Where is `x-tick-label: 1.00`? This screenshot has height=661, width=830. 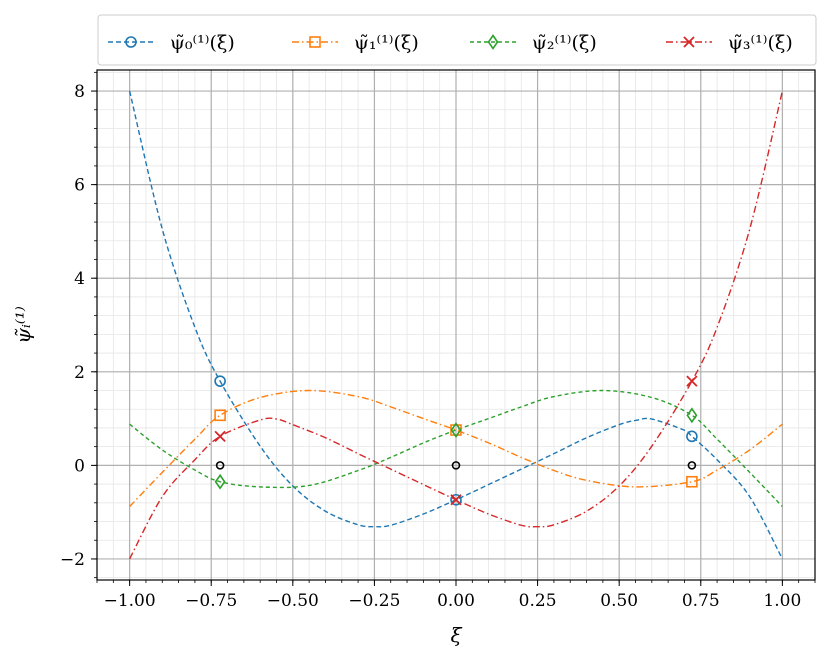 x-tick-label: 1.00 is located at coordinates (782, 601).